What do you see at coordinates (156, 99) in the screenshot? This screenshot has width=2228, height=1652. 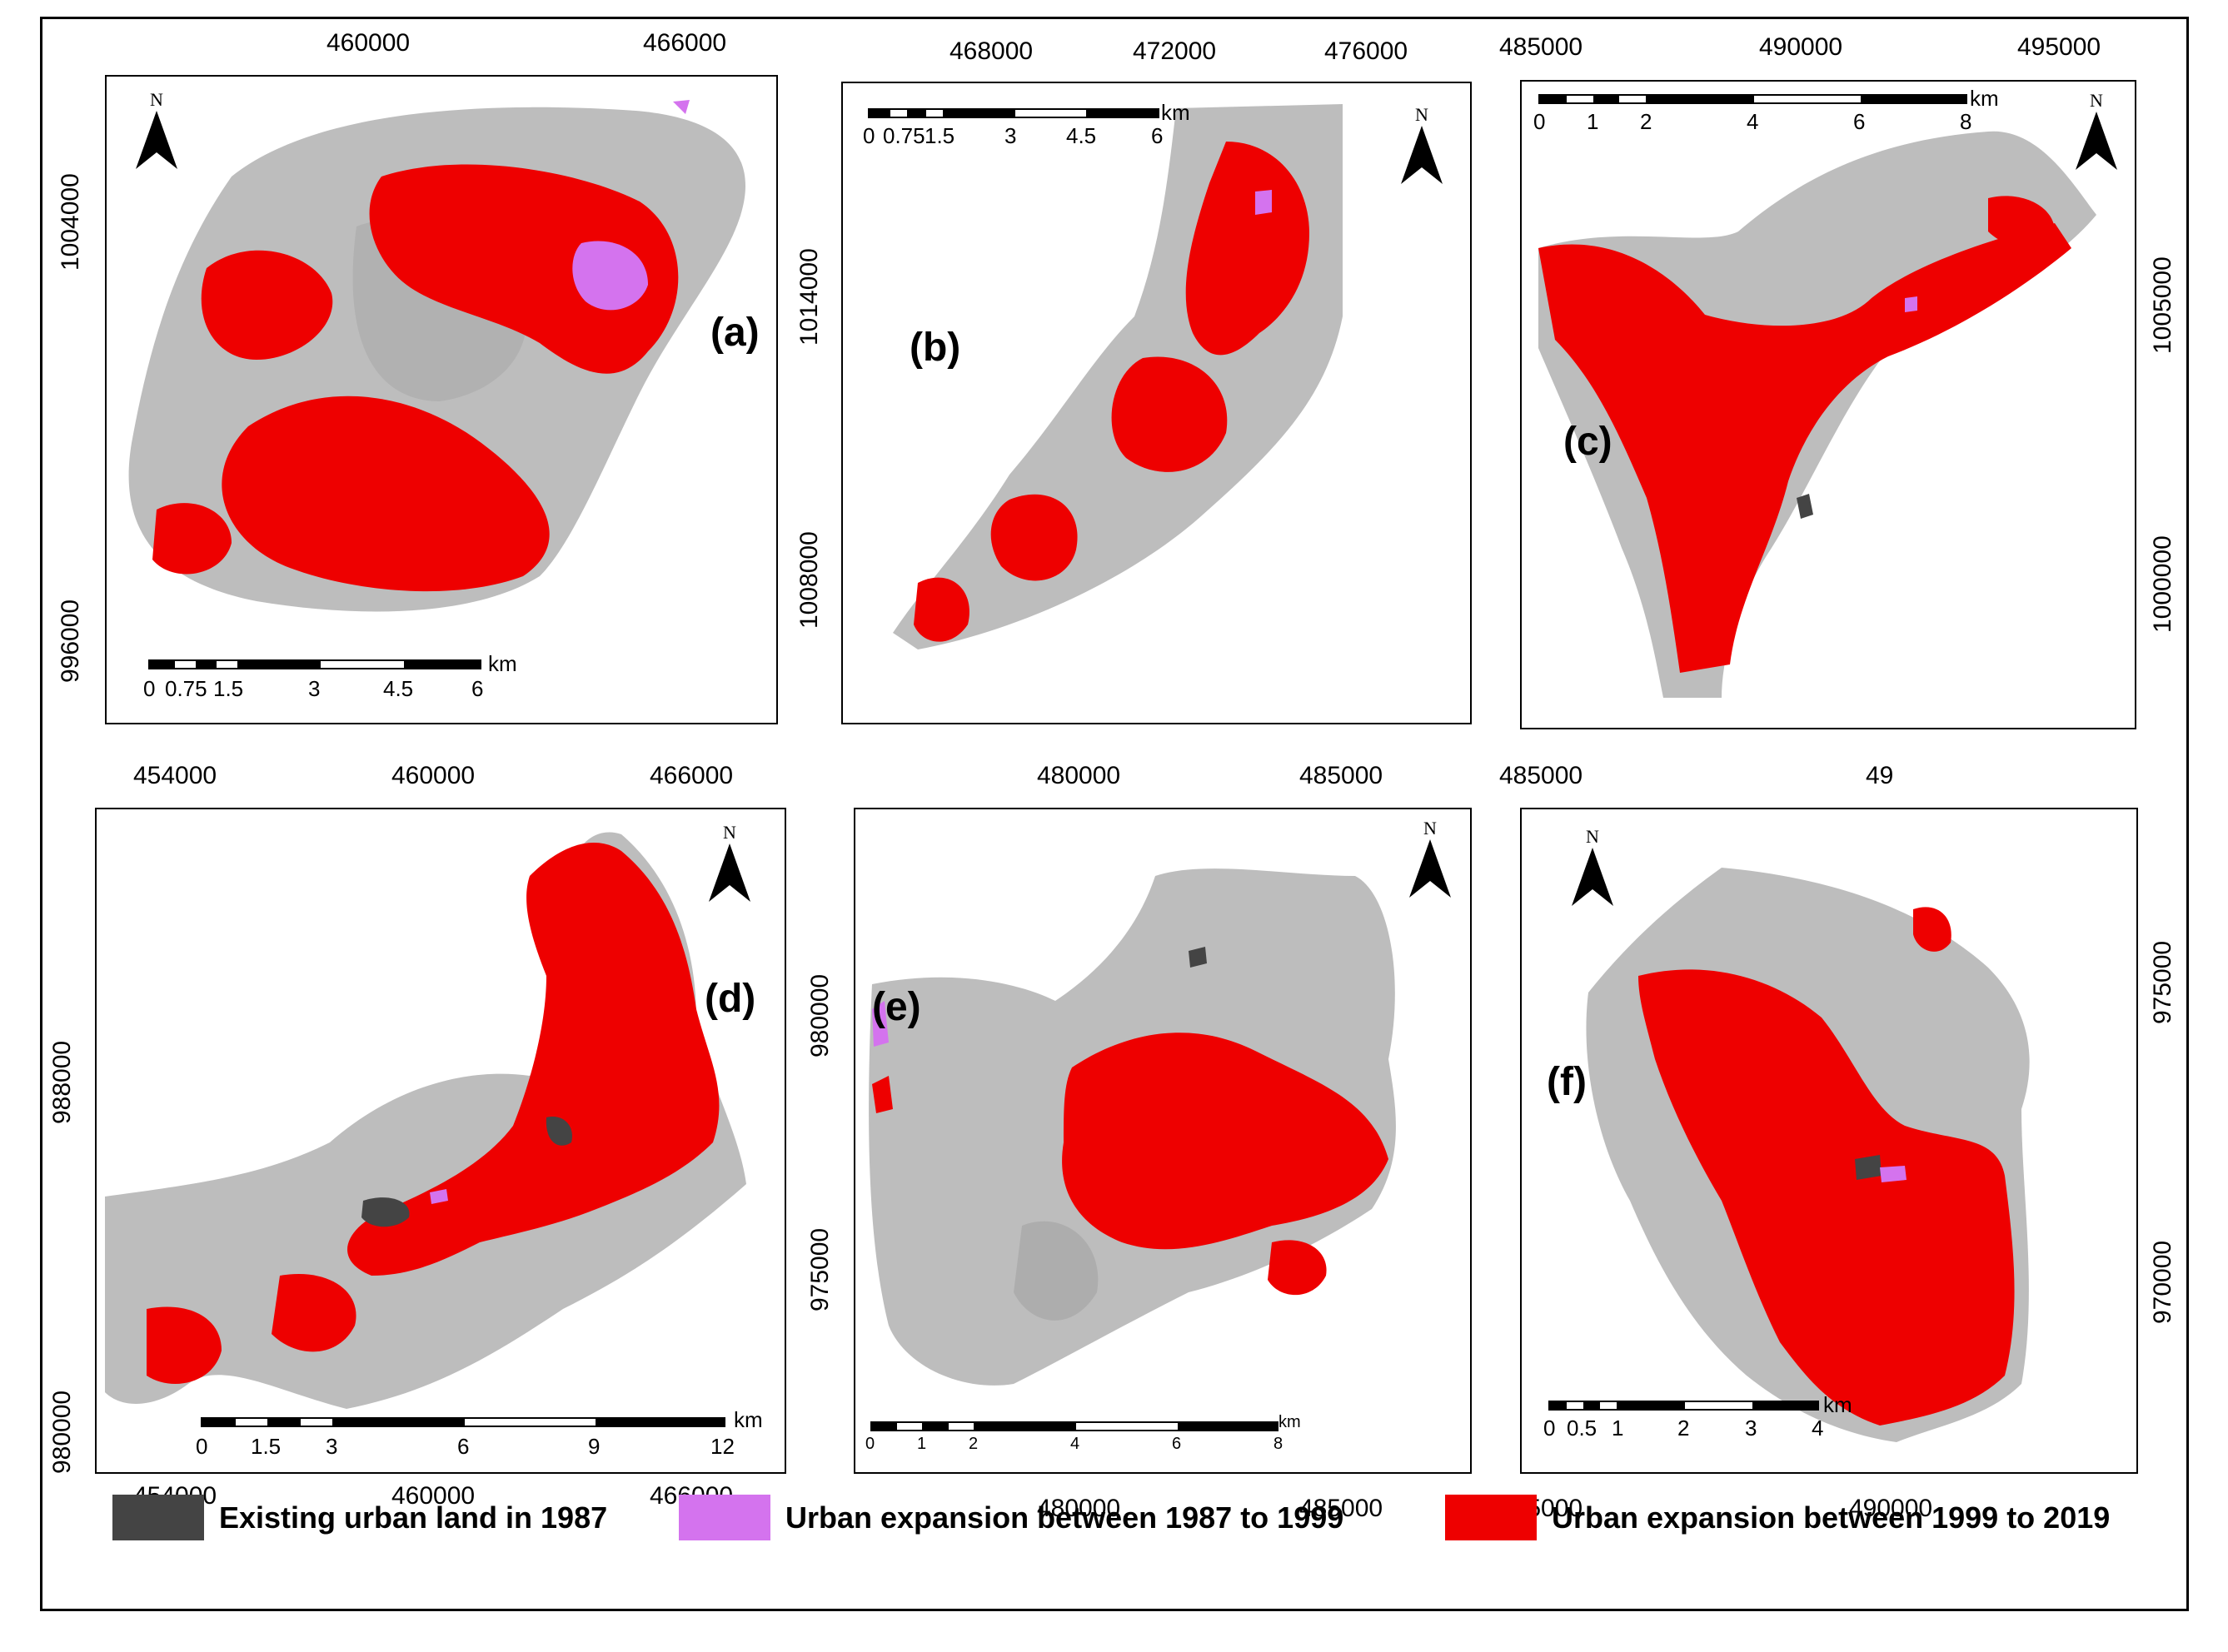 I see `north-label-a: N` at bounding box center [156, 99].